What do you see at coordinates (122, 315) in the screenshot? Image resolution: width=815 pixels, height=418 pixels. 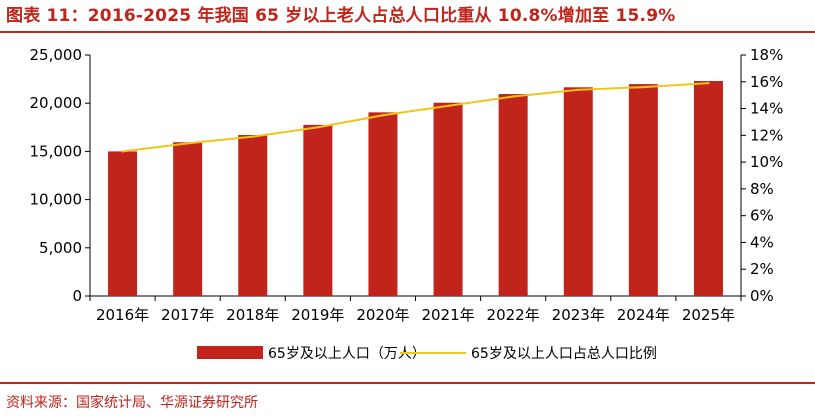 I see `x-tick-label: 2016年` at bounding box center [122, 315].